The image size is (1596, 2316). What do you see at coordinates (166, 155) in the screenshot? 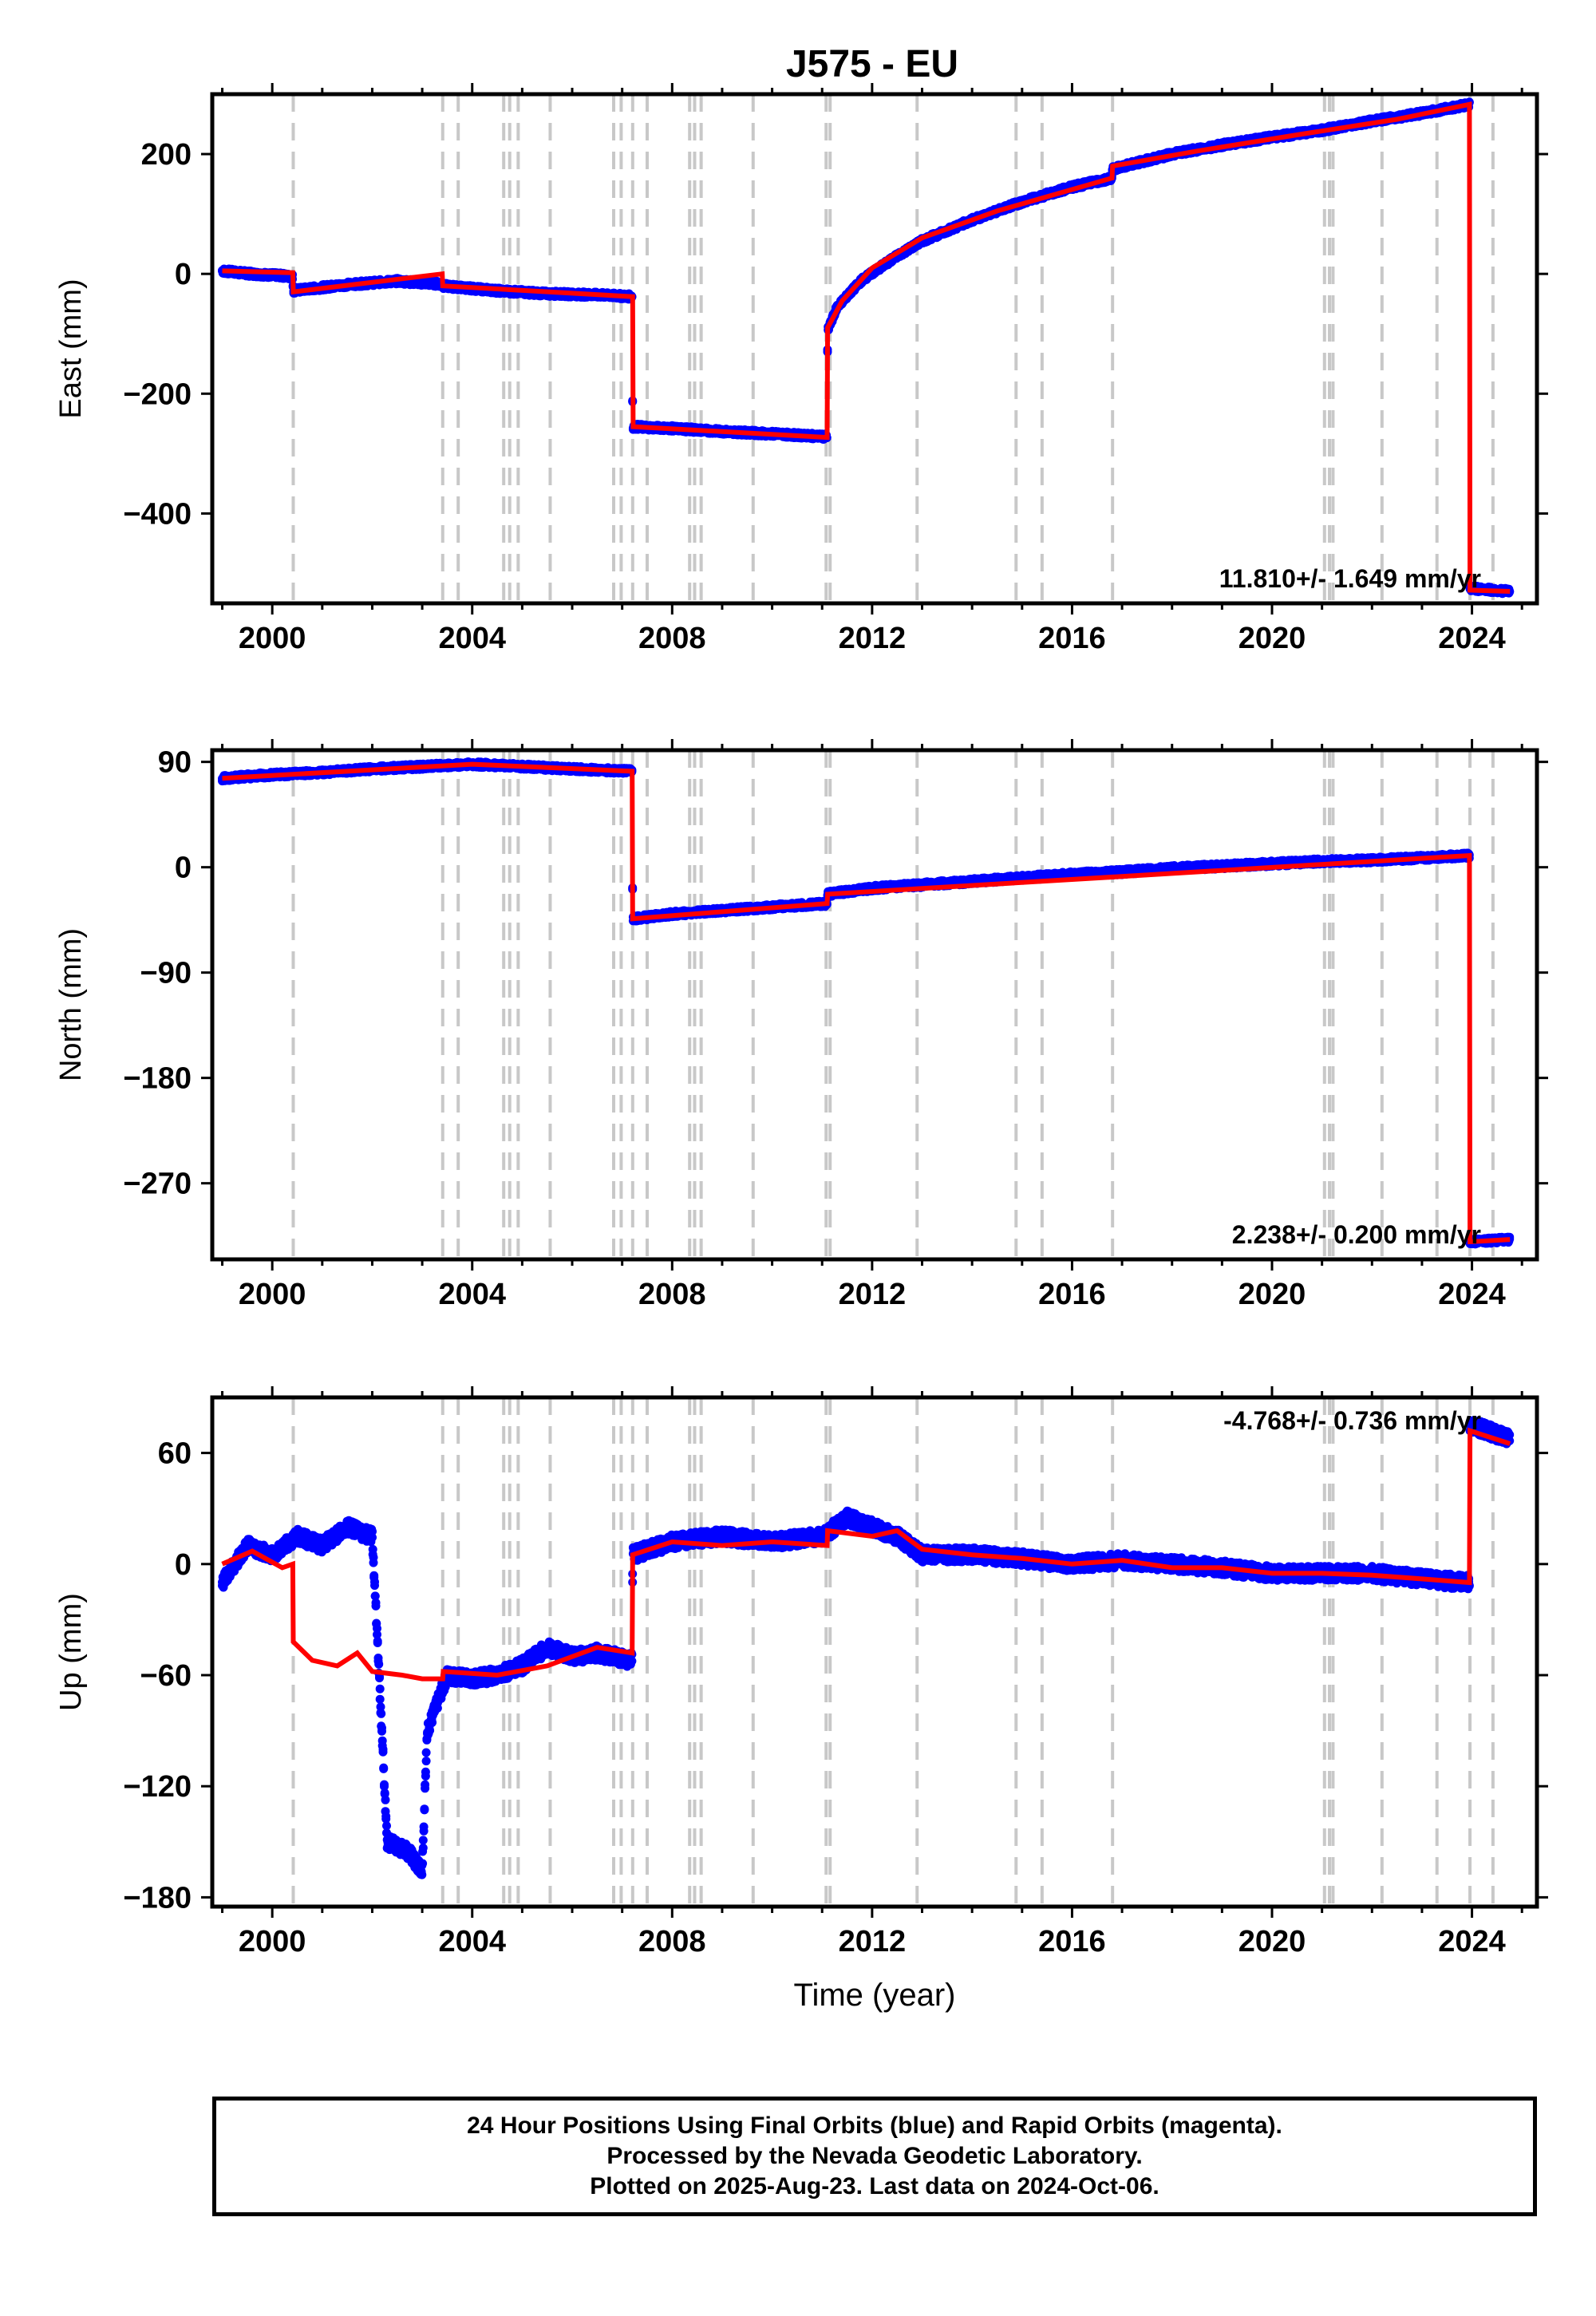
I see `y-tick-label: 200` at bounding box center [166, 155].